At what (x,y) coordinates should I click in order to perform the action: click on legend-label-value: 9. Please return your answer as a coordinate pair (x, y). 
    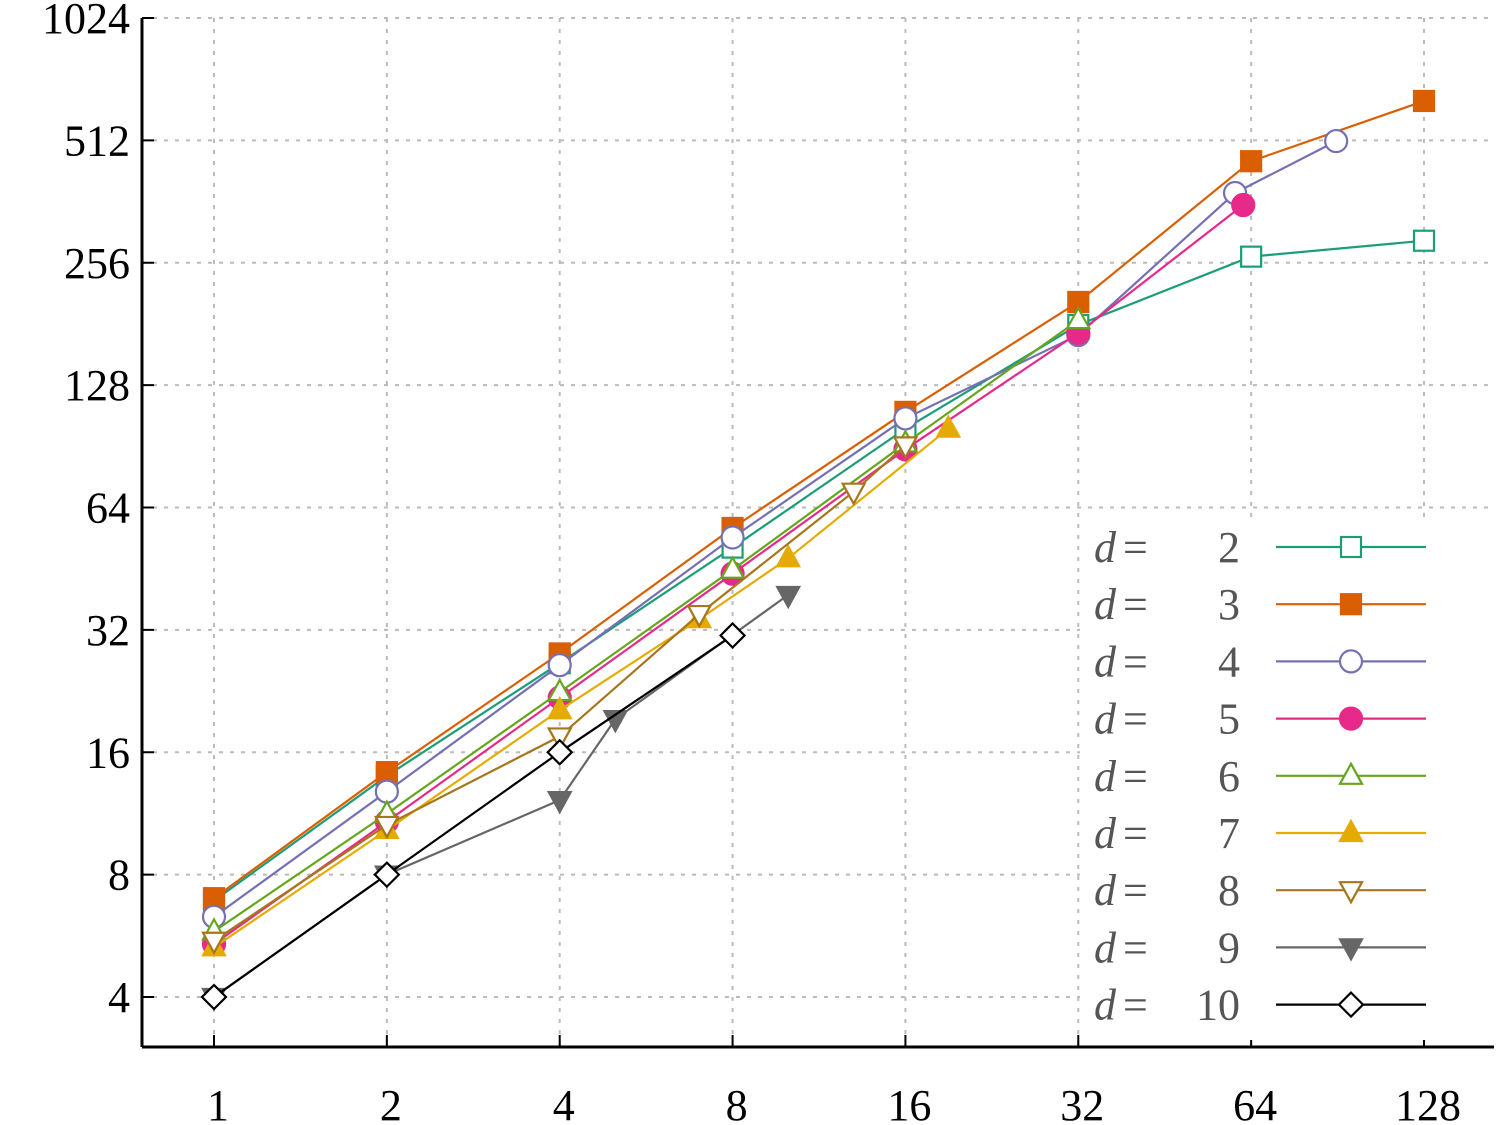
    Looking at the image, I should click on (1229, 947).